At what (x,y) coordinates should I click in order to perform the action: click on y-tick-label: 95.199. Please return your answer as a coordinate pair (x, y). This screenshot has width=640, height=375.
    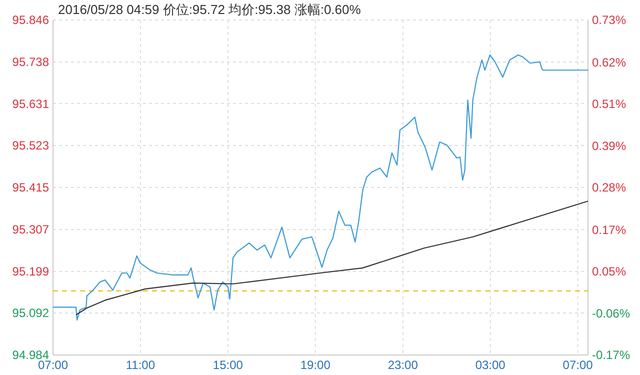
    Looking at the image, I should click on (31, 271).